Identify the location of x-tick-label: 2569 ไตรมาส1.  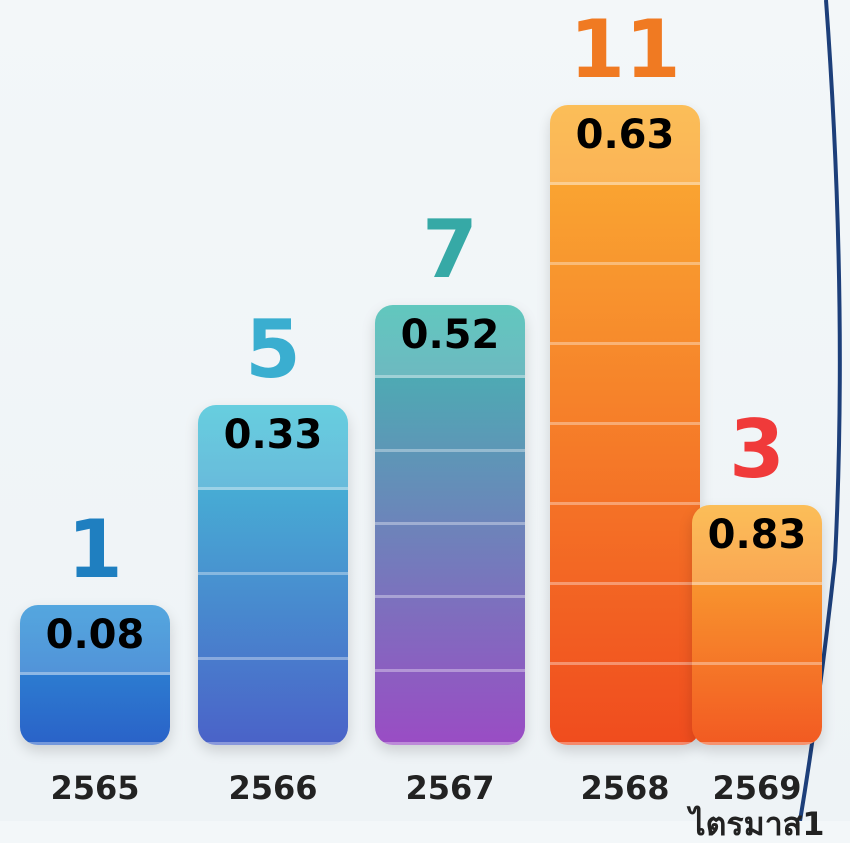
(757, 806).